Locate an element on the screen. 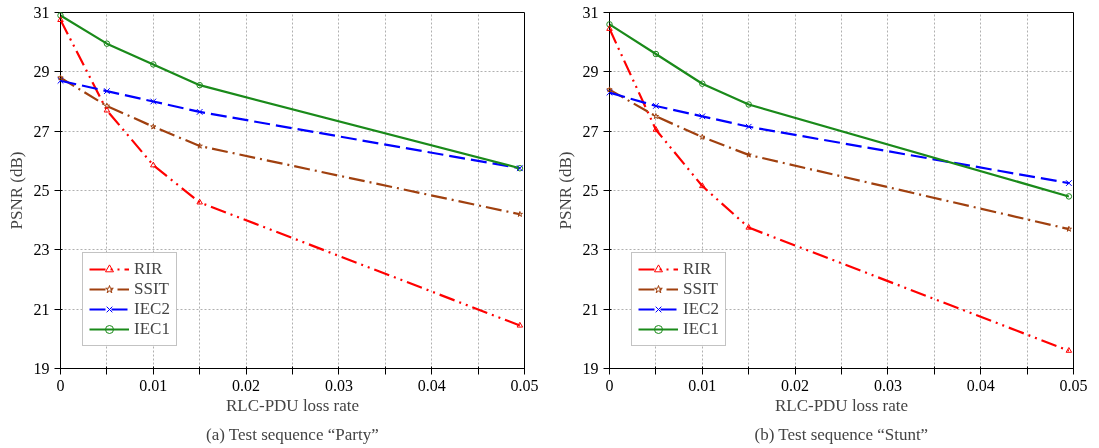 This screenshot has height=448, width=1099. text: (b) Test sequence “Stunt” is located at coordinates (841, 434).